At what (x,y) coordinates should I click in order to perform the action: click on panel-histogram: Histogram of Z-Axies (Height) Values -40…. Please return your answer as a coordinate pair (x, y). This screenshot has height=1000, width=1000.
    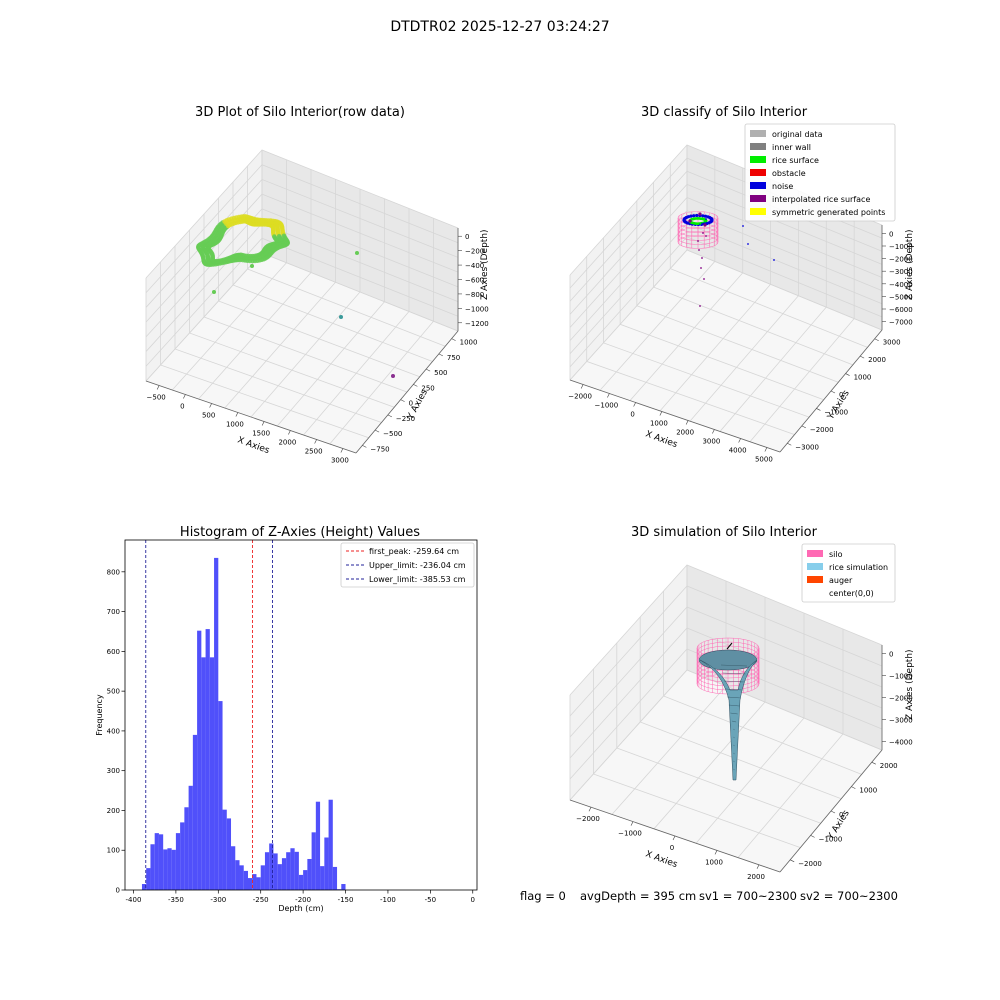
    Looking at the image, I should click on (286, 719).